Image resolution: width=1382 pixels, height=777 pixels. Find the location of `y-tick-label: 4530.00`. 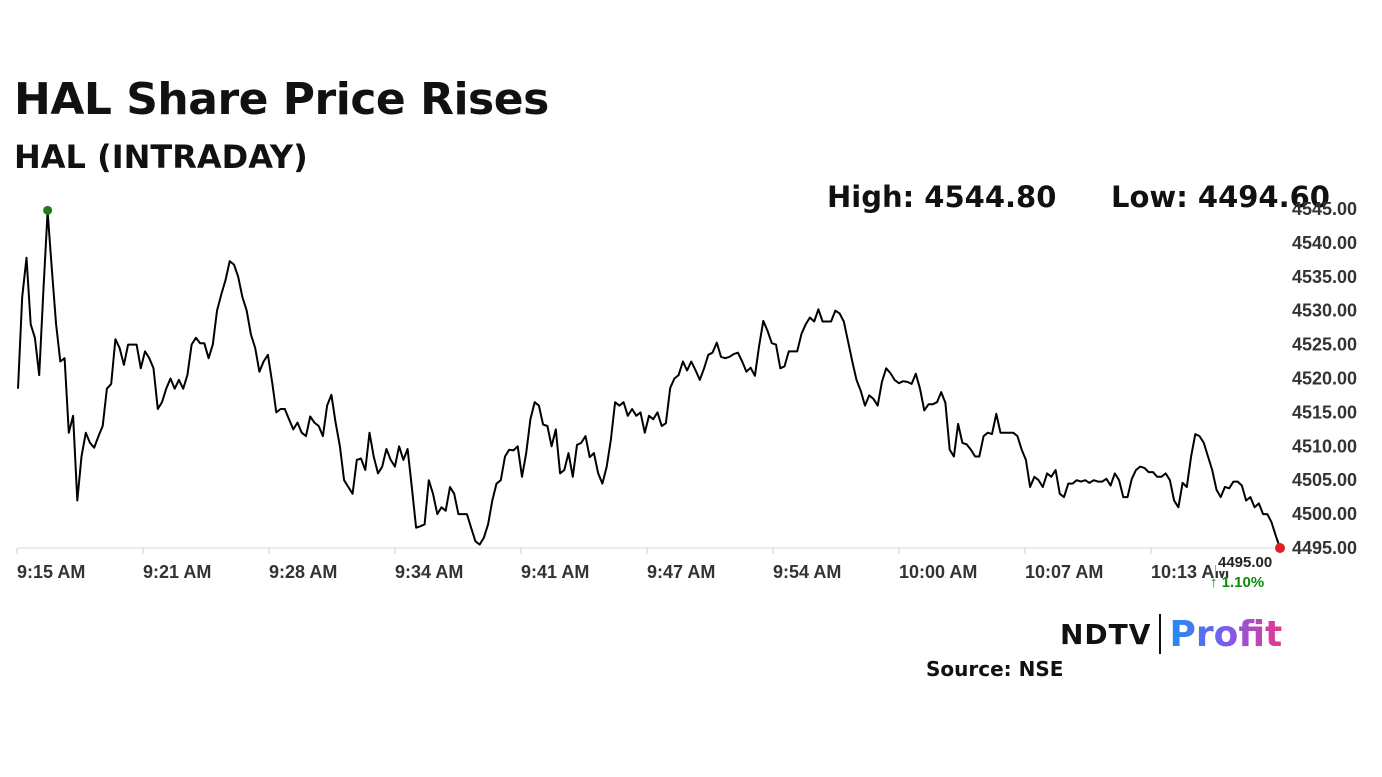

y-tick-label: 4530.00 is located at coordinates (1324, 311).